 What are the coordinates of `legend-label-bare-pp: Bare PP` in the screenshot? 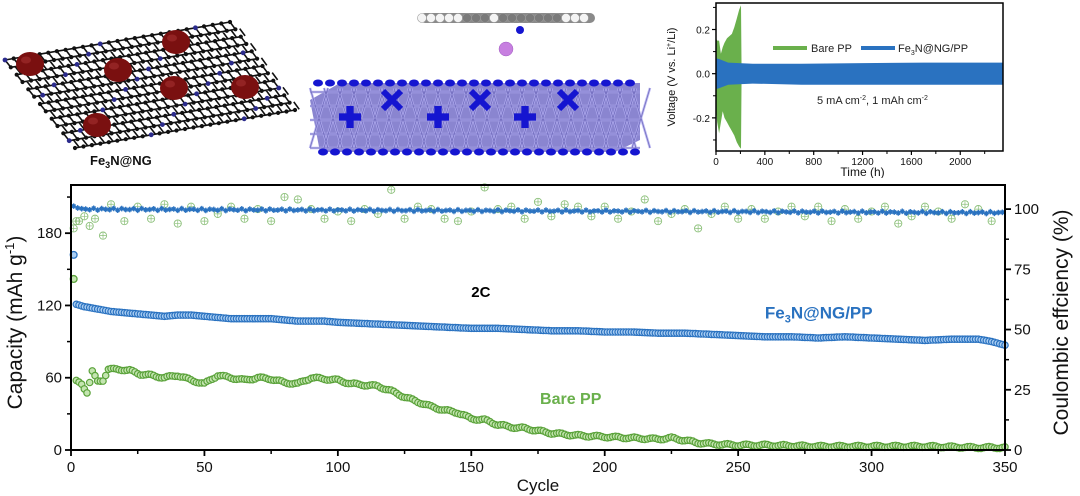 It's located at (831, 49).